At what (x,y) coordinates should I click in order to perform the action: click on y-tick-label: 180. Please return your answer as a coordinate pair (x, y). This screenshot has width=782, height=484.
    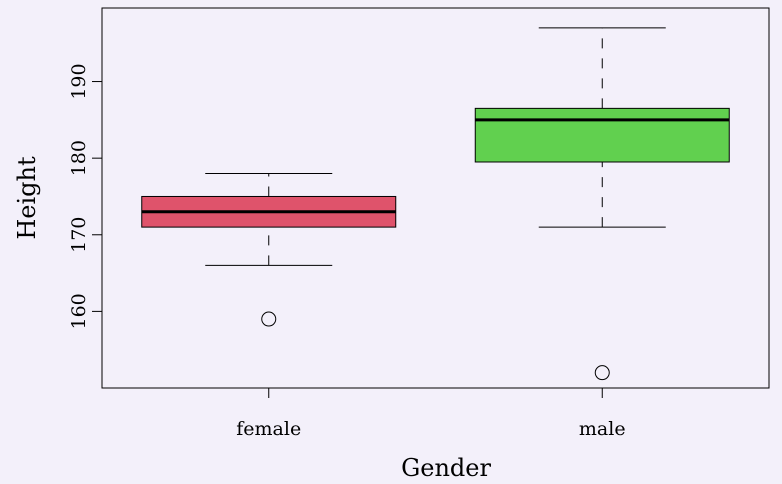
    Looking at the image, I should click on (79, 158).